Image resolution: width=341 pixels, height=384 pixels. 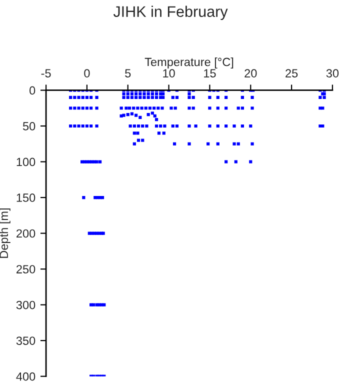 What do you see at coordinates (87, 73) in the screenshot?
I see `x-tick-label: 0` at bounding box center [87, 73].